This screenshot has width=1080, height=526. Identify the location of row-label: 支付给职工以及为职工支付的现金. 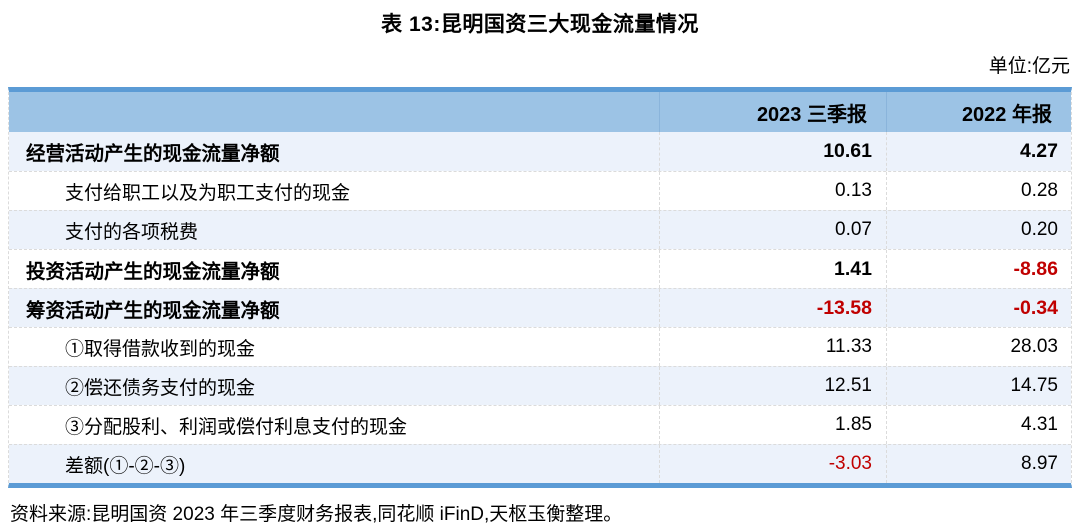
(208, 193).